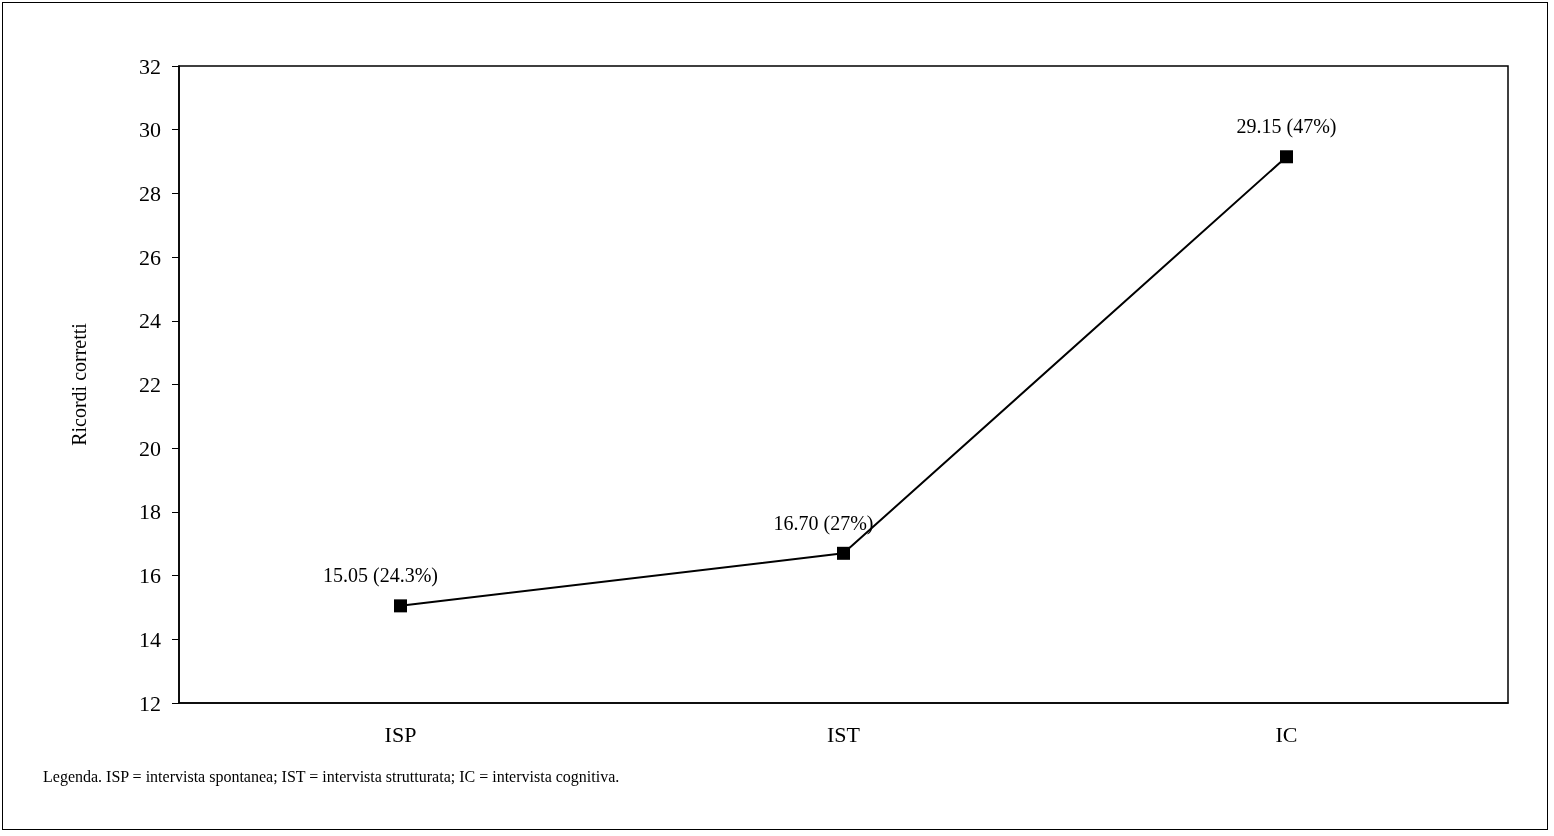  I want to click on data-label: 15.05 (24.3%), so click(380, 576).